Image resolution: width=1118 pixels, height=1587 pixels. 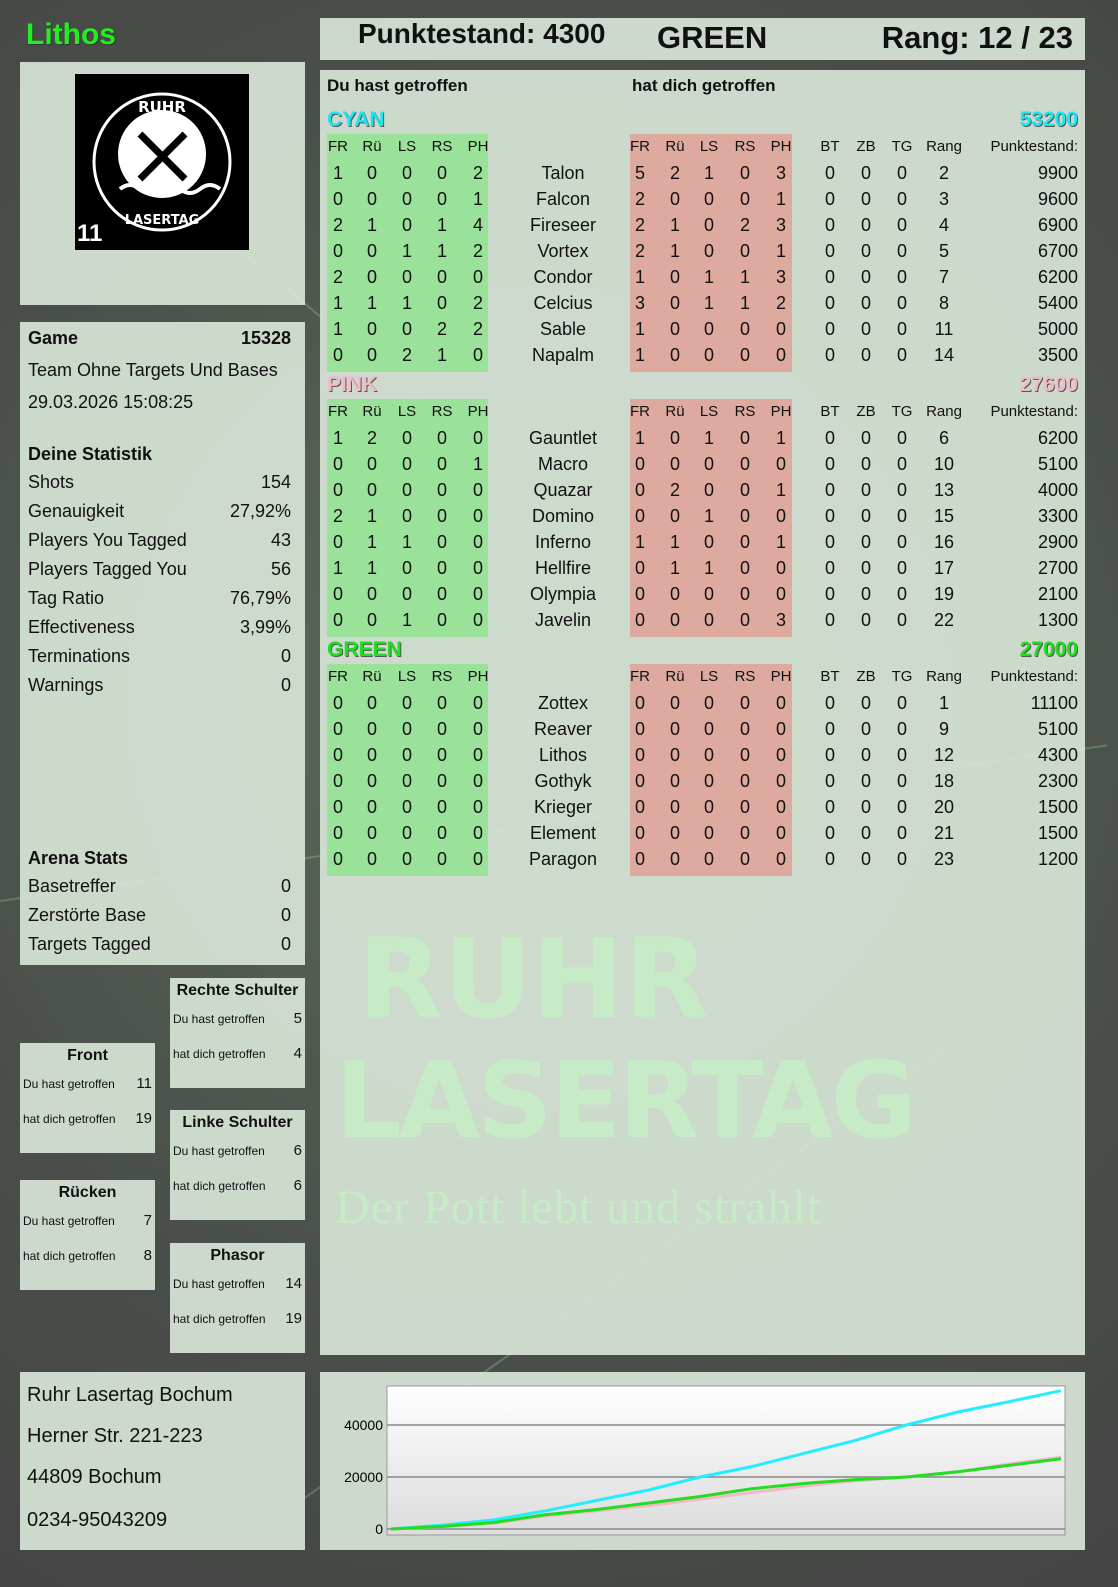 What do you see at coordinates (578, 1207) in the screenshot?
I see `watermark-tagline: Der Pott lebt und strahlt` at bounding box center [578, 1207].